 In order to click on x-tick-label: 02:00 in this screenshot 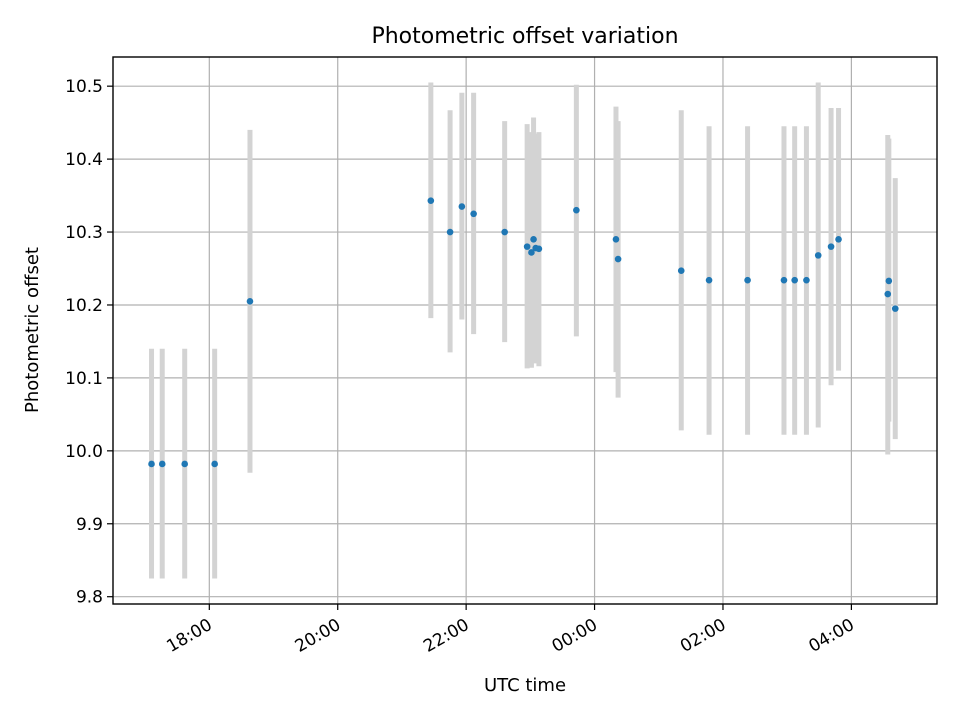, I will do `click(703, 636)`.